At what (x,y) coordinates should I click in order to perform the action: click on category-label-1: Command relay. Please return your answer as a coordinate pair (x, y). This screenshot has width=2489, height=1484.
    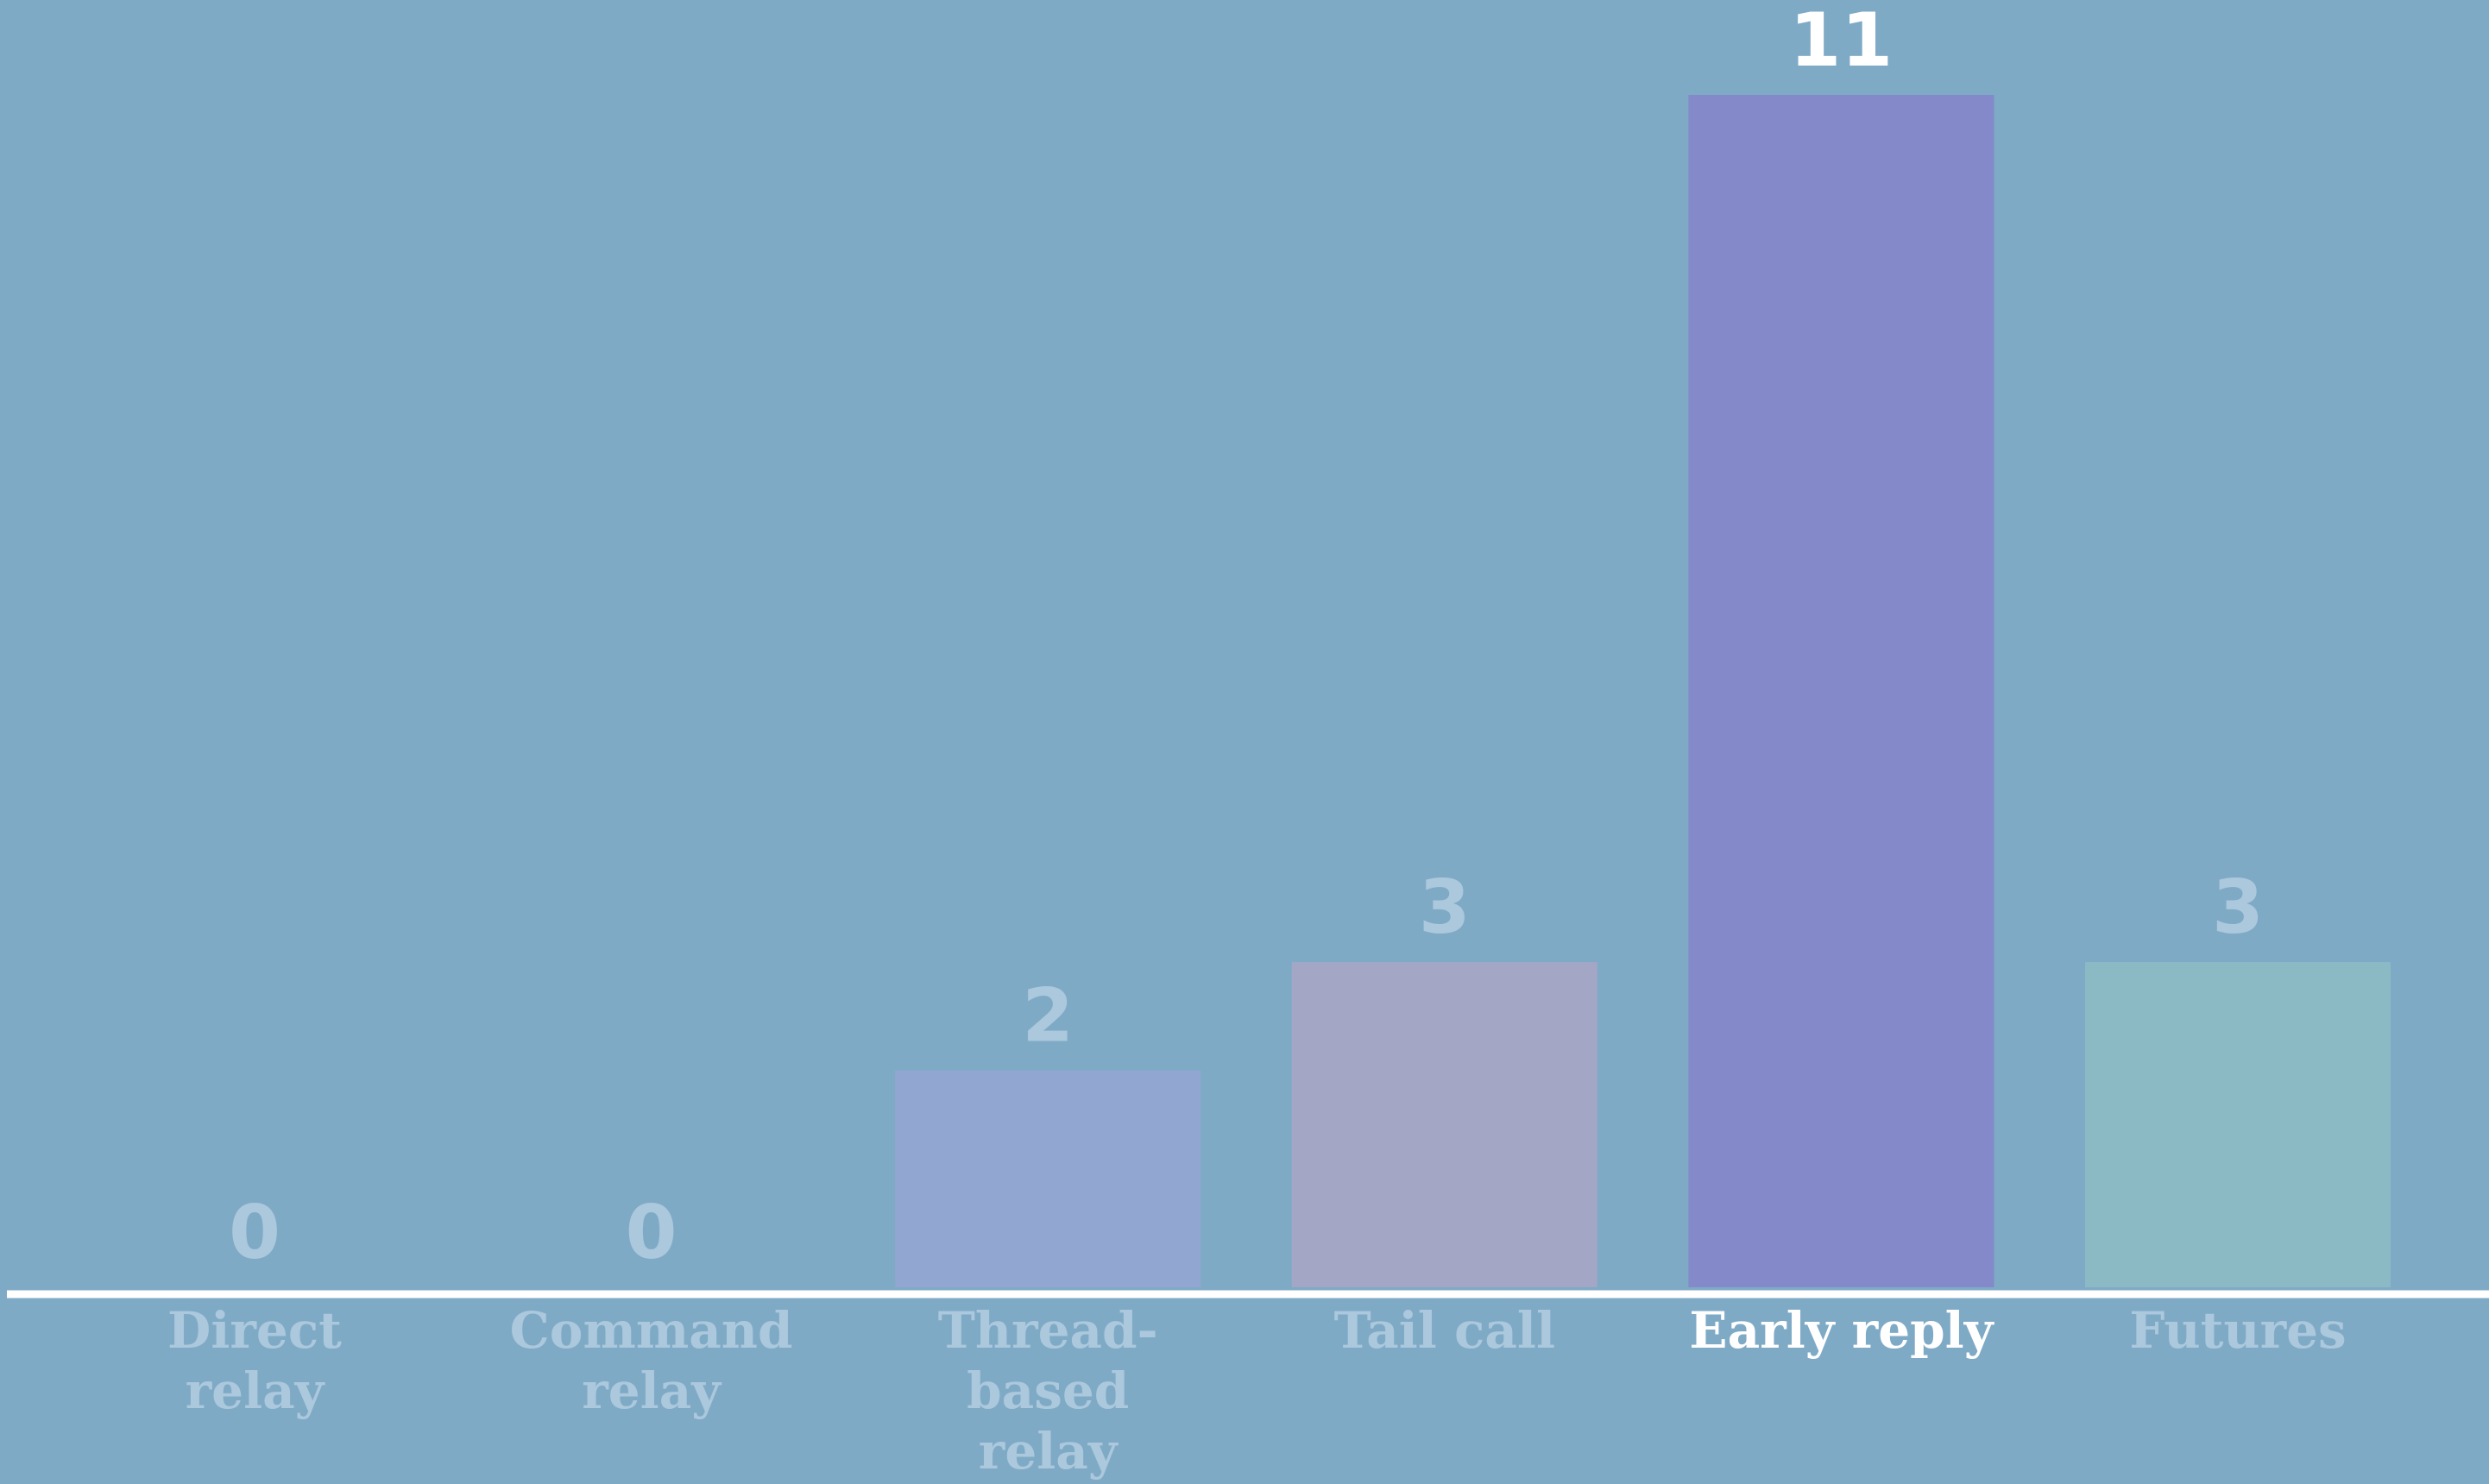
    Looking at the image, I should click on (651, 1360).